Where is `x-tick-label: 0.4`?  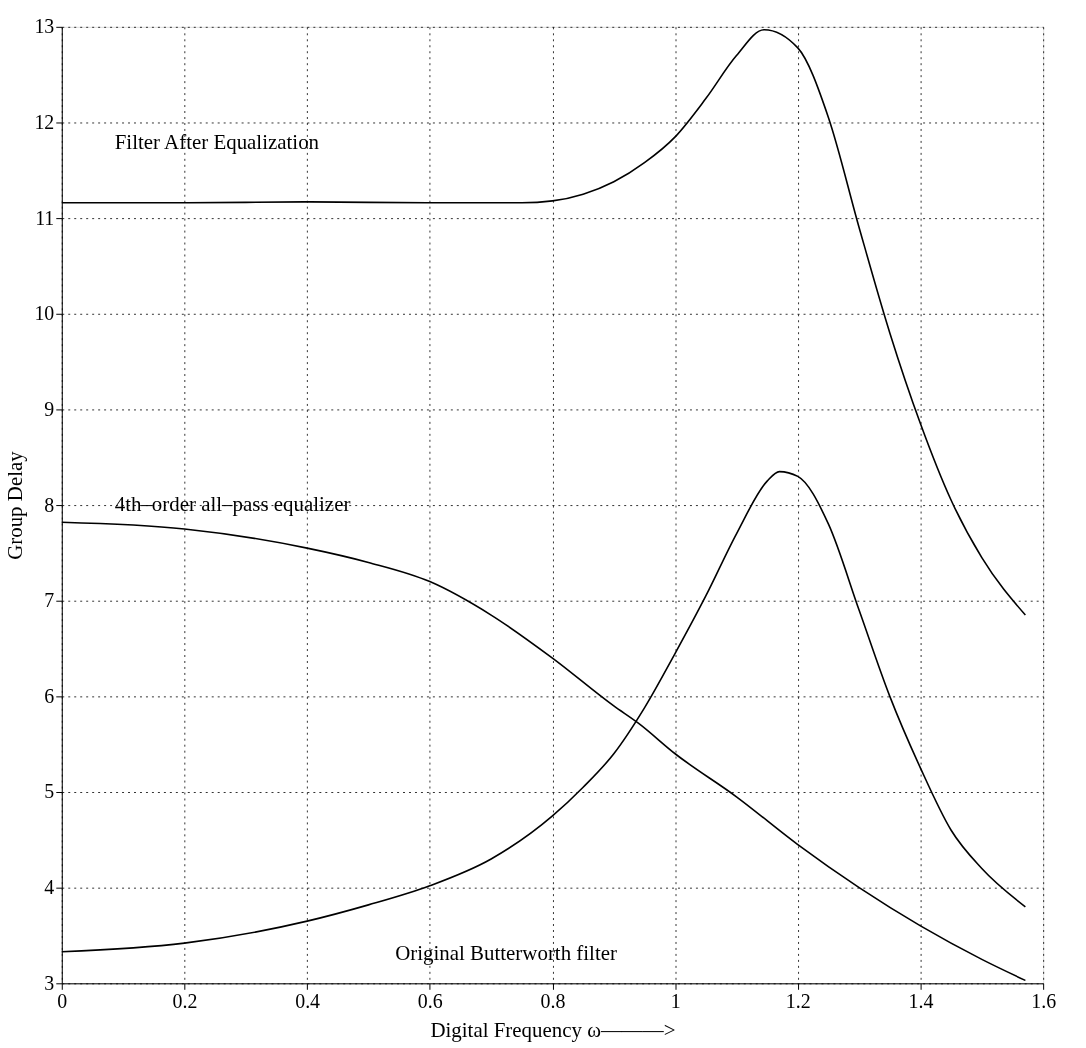 x-tick-label: 0.4 is located at coordinates (308, 1000).